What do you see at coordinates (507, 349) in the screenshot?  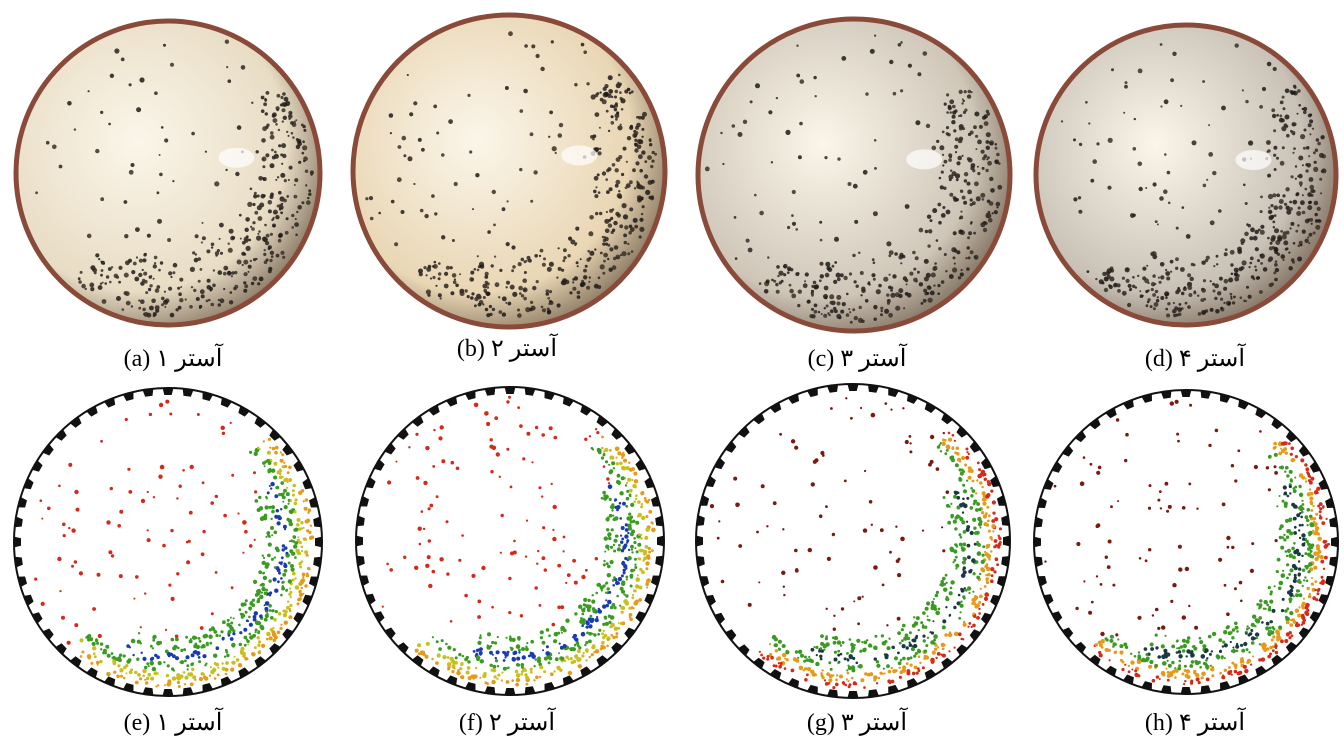 I see `caption-b: (b) آستر ۲` at bounding box center [507, 349].